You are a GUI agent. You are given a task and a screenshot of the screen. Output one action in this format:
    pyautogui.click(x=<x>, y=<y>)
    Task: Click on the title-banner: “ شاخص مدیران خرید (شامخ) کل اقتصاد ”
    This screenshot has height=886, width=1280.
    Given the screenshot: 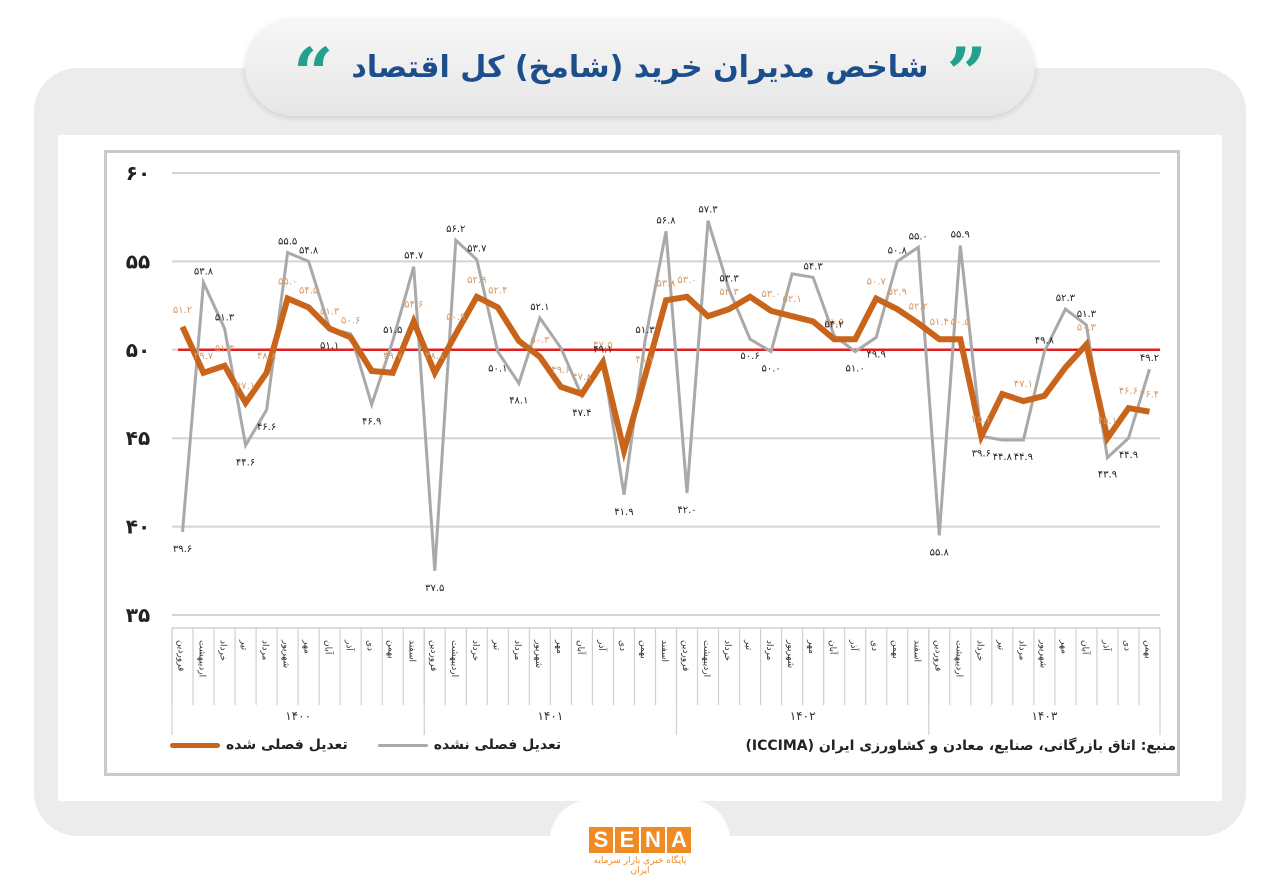 What is the action you would take?
    pyautogui.click(x=640, y=67)
    